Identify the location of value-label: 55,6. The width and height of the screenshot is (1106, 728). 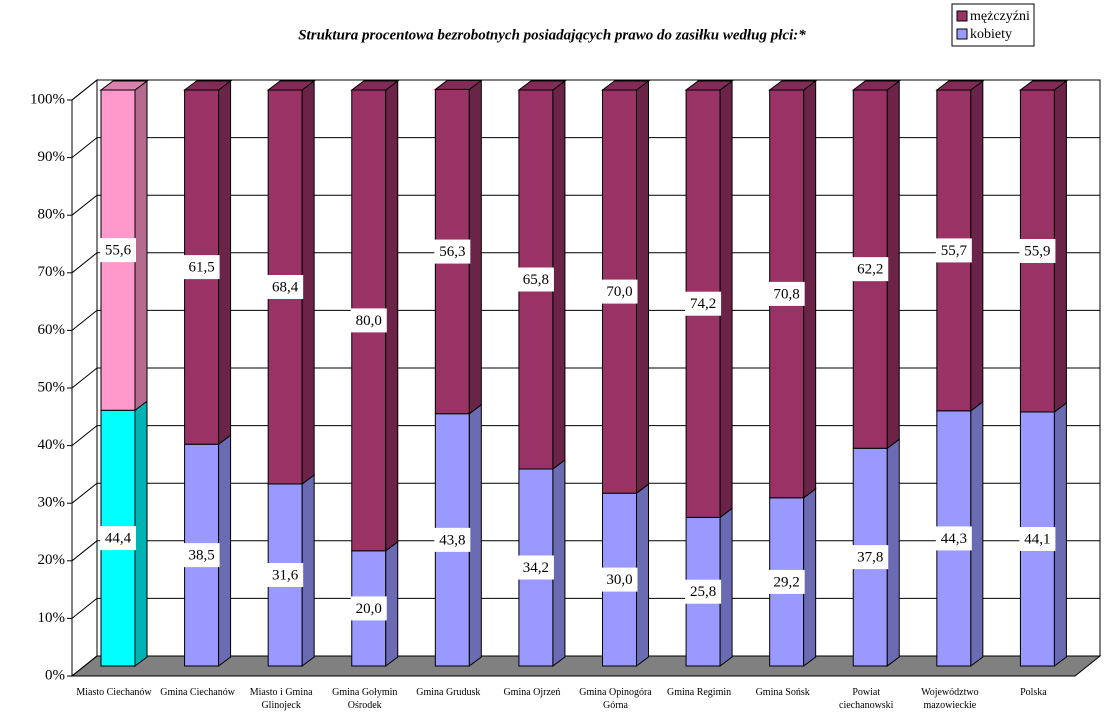
(118, 251).